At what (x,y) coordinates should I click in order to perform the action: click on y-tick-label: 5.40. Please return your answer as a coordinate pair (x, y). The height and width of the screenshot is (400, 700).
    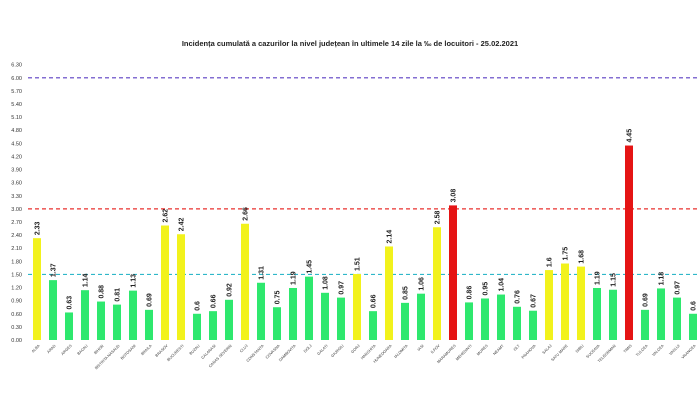
    Looking at the image, I should click on (16, 105).